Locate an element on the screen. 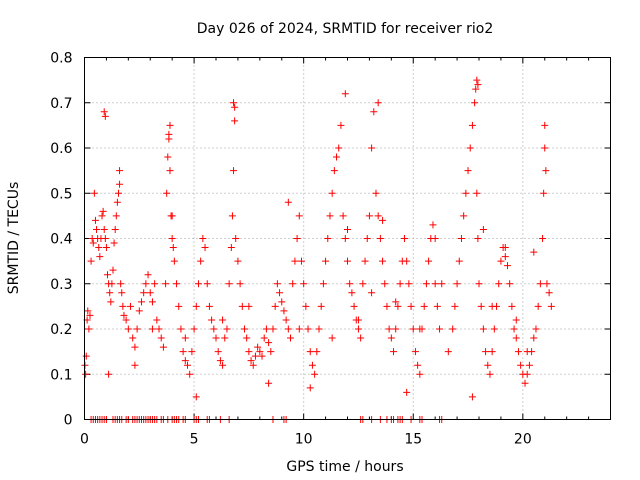  y-tick-label: 0.3 is located at coordinates (61, 285).